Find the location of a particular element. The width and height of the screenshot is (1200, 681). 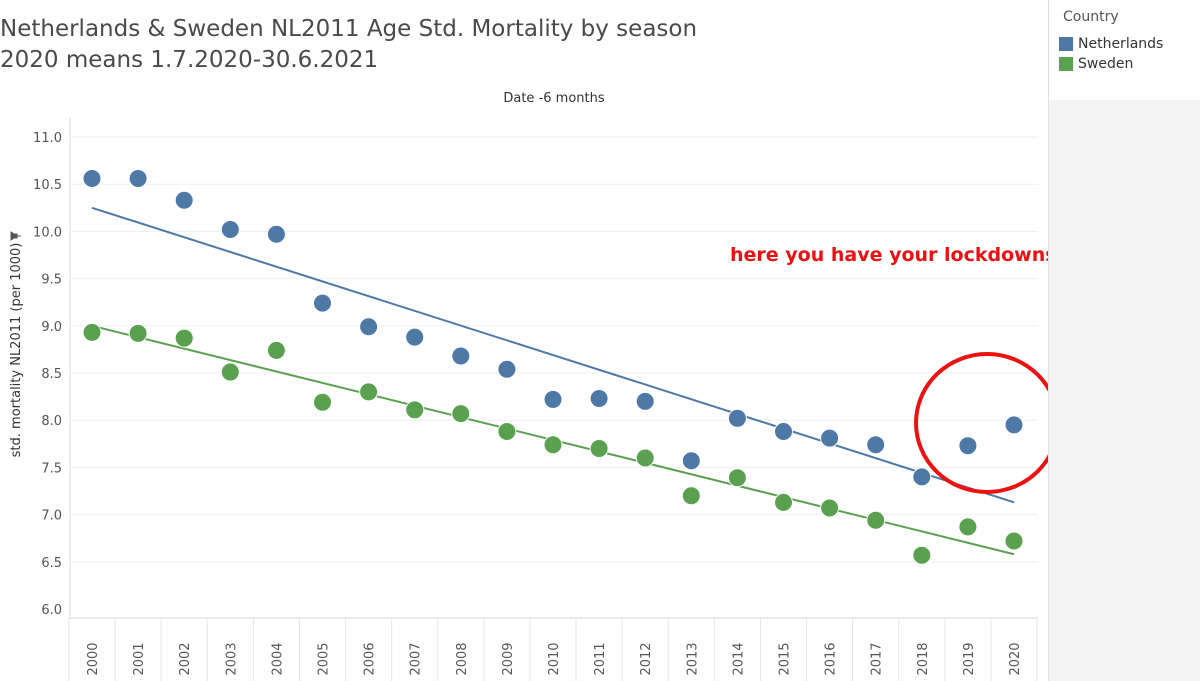

y-tick-label: 11.0 is located at coordinates (47, 138).